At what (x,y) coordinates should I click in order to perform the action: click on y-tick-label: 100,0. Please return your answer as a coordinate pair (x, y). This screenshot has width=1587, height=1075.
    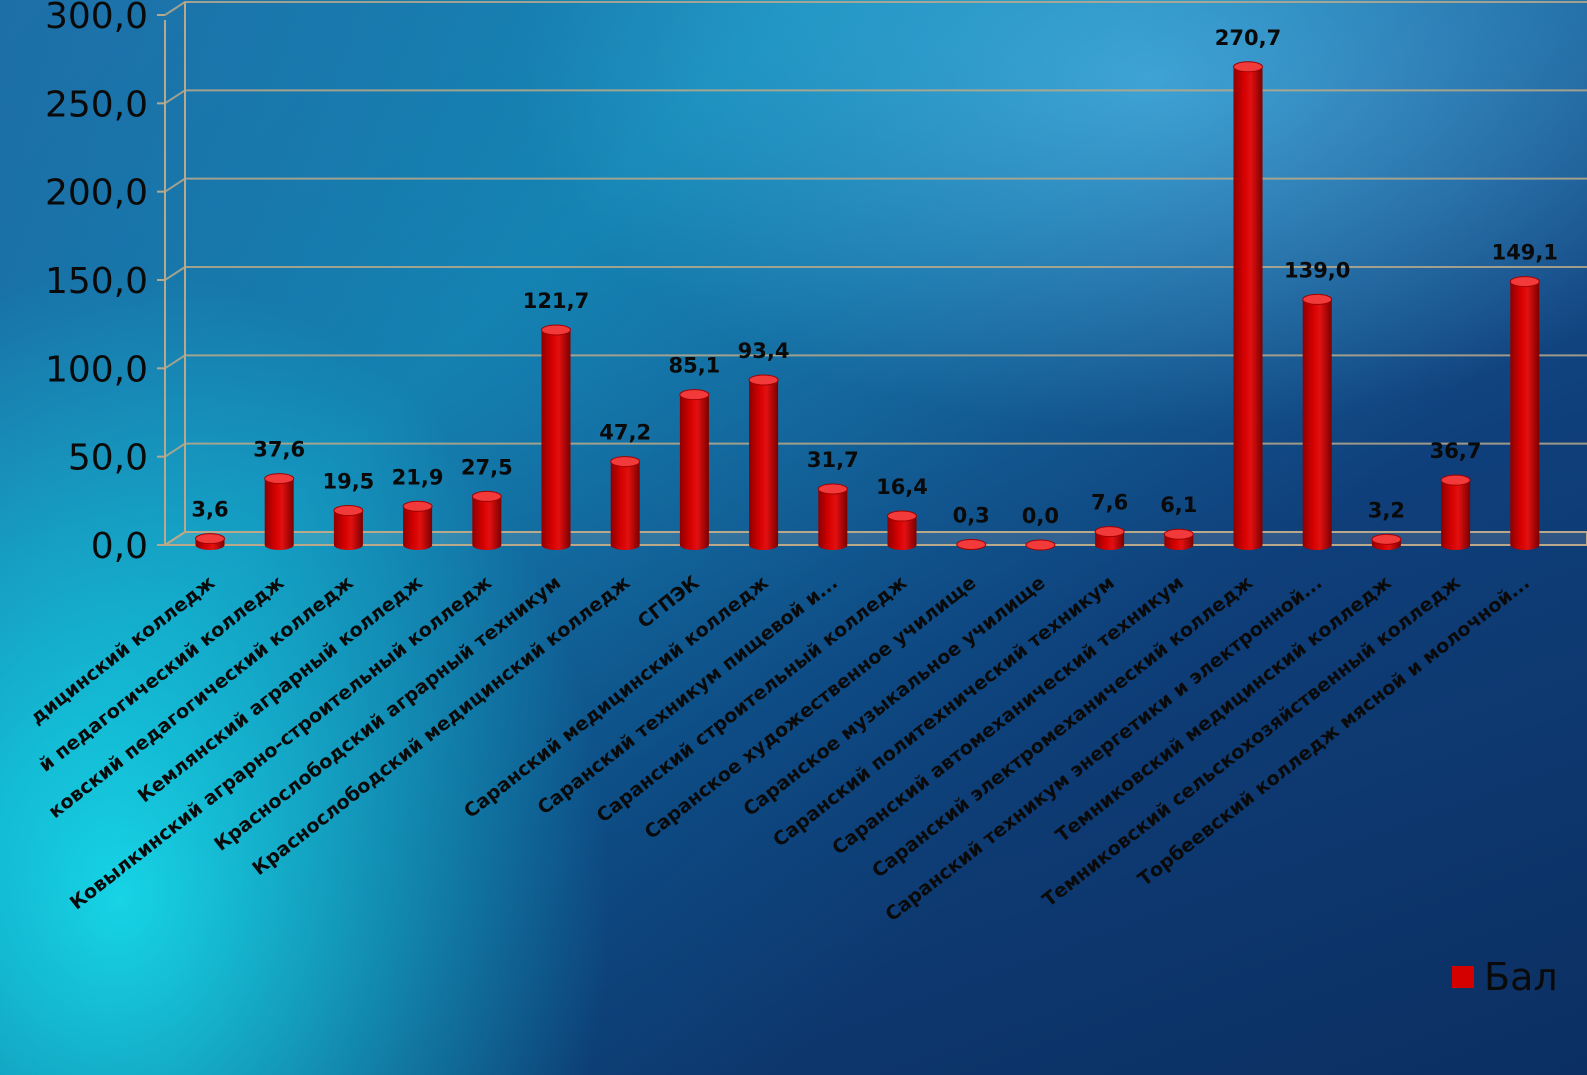
    Looking at the image, I should click on (96, 369).